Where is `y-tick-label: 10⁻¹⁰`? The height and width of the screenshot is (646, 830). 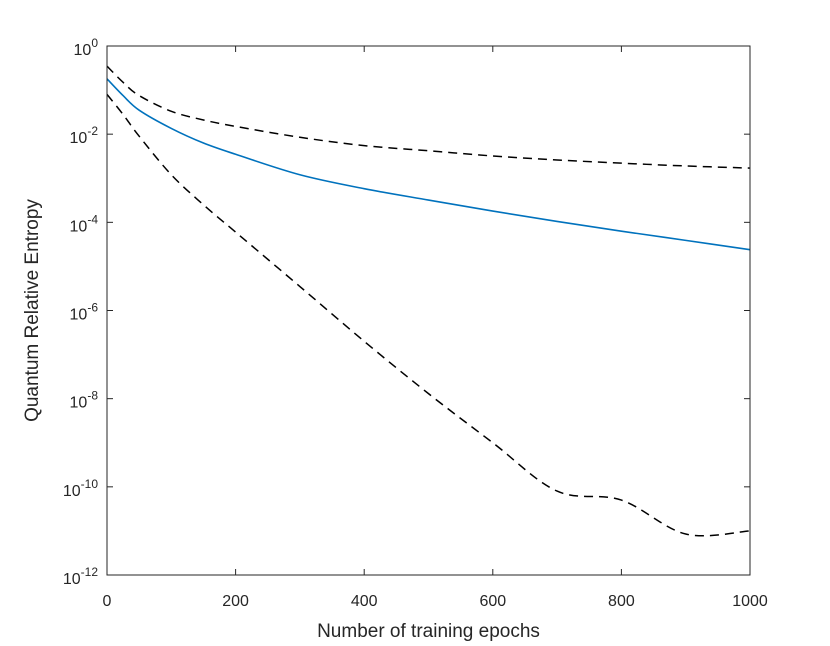
y-tick-label: 10⁻¹⁰ is located at coordinates (80, 488).